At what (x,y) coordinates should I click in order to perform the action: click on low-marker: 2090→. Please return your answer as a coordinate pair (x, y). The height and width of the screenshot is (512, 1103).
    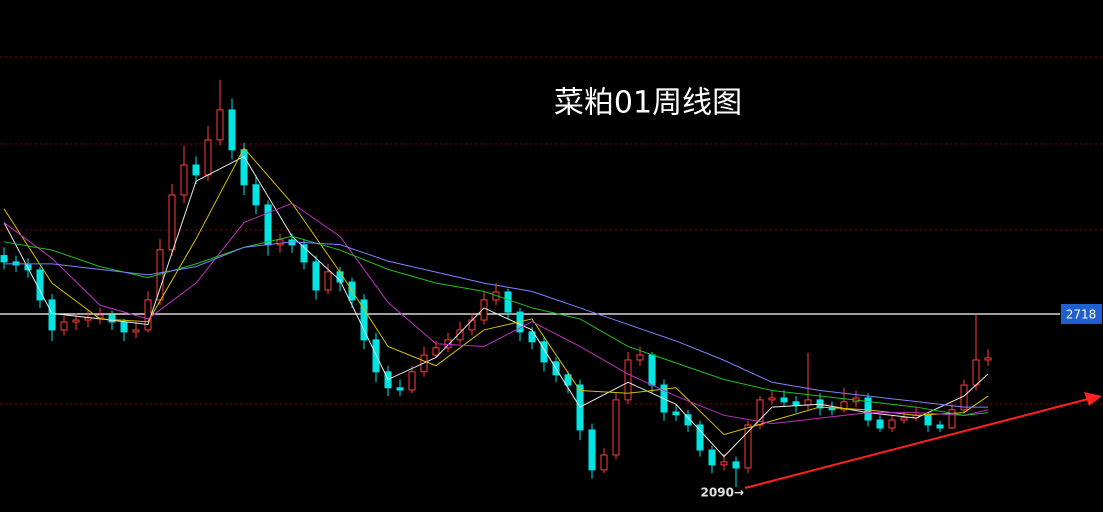
    Looking at the image, I should click on (722, 492).